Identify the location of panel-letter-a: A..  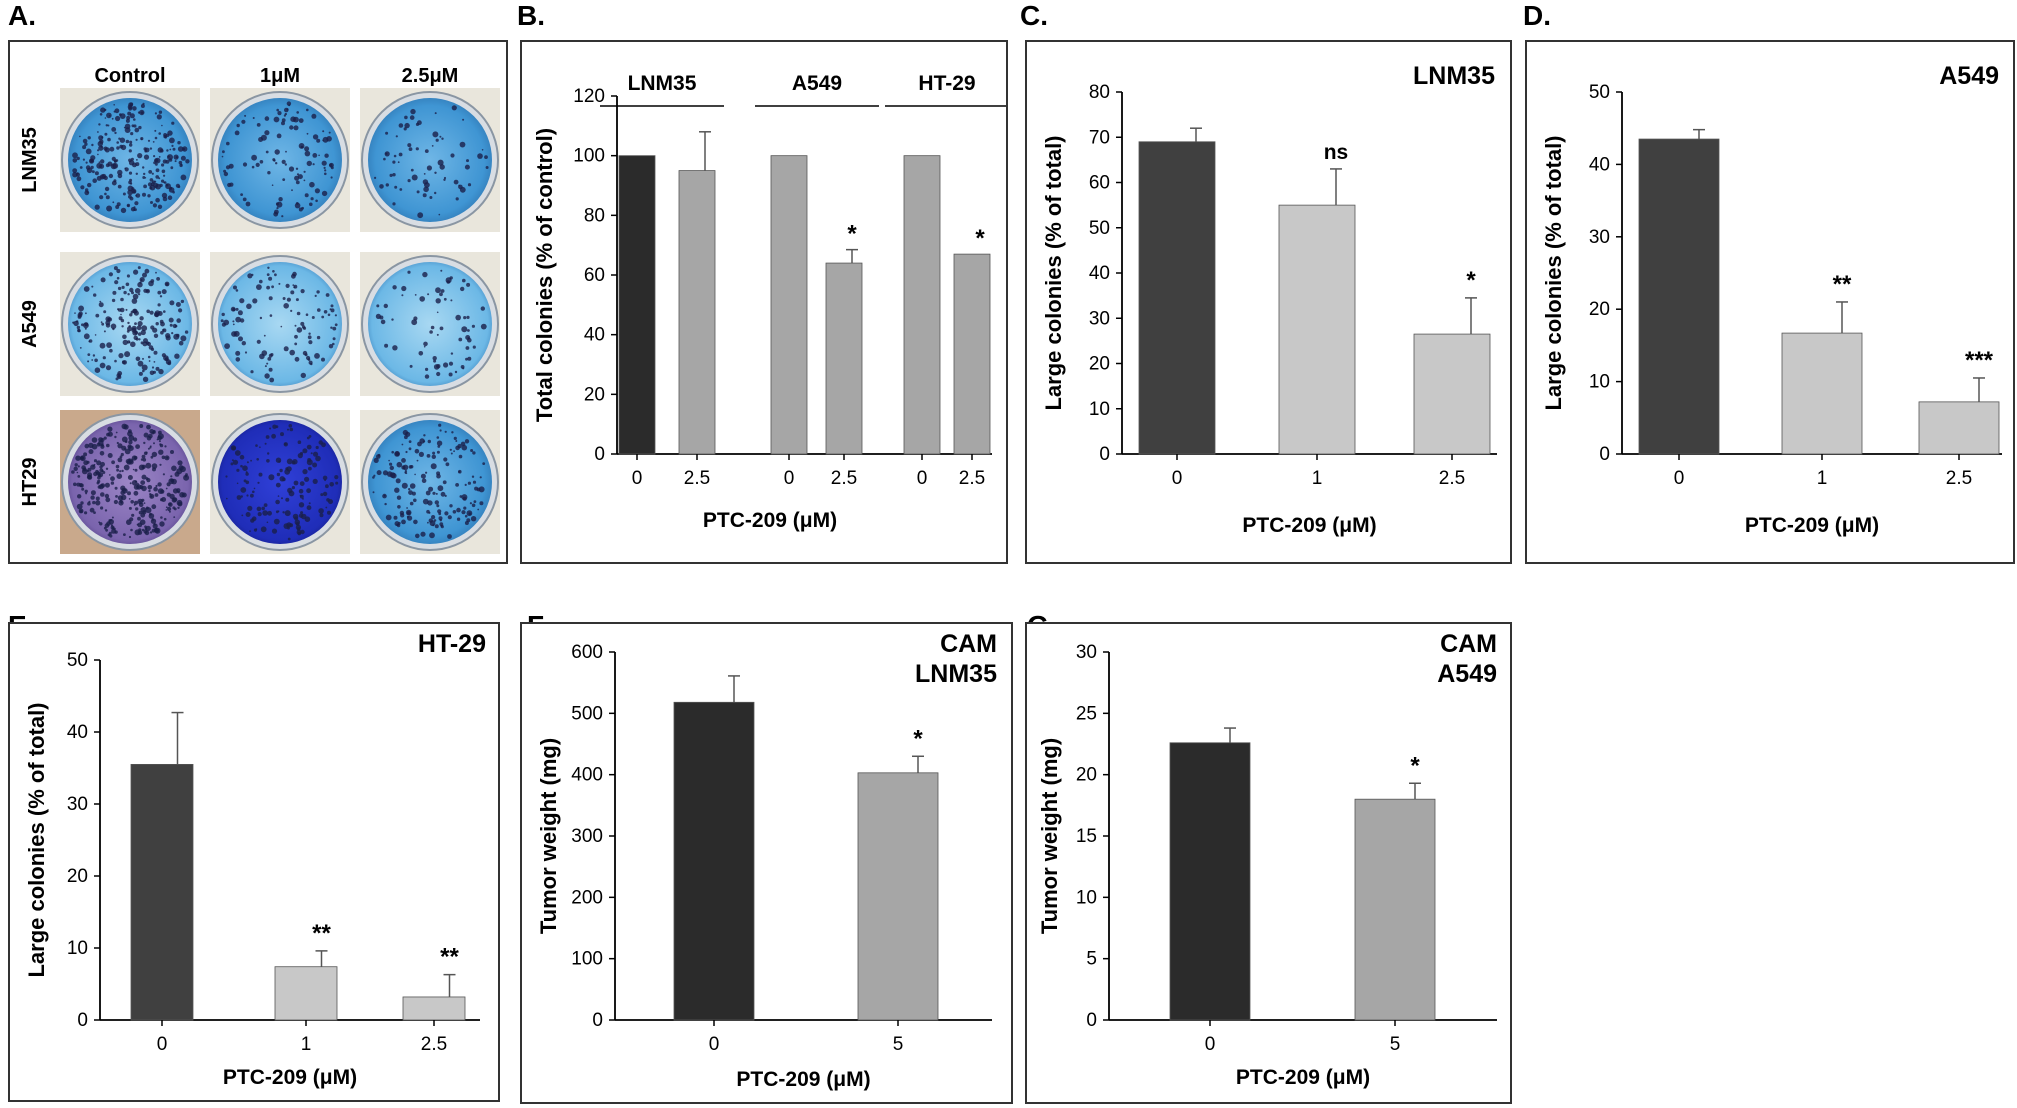
(22, 15).